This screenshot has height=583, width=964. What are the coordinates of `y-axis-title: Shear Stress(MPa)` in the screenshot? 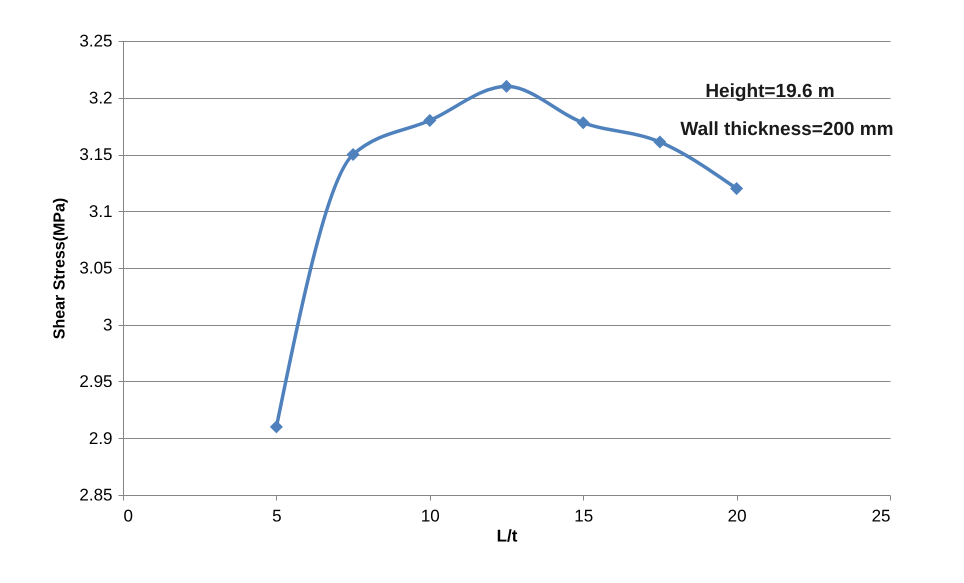 It's located at (59, 269).